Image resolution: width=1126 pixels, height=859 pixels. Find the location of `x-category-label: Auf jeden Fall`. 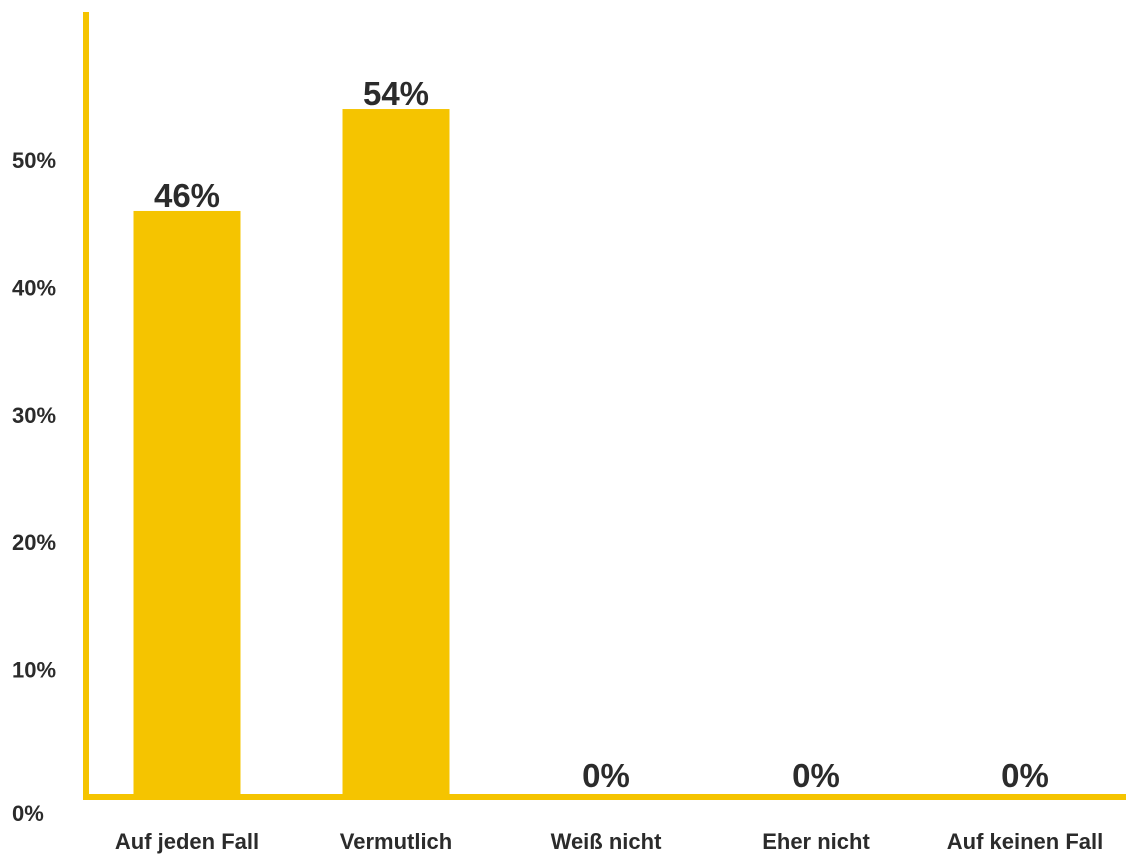

x-category-label: Auf jeden Fall is located at coordinates (187, 841).